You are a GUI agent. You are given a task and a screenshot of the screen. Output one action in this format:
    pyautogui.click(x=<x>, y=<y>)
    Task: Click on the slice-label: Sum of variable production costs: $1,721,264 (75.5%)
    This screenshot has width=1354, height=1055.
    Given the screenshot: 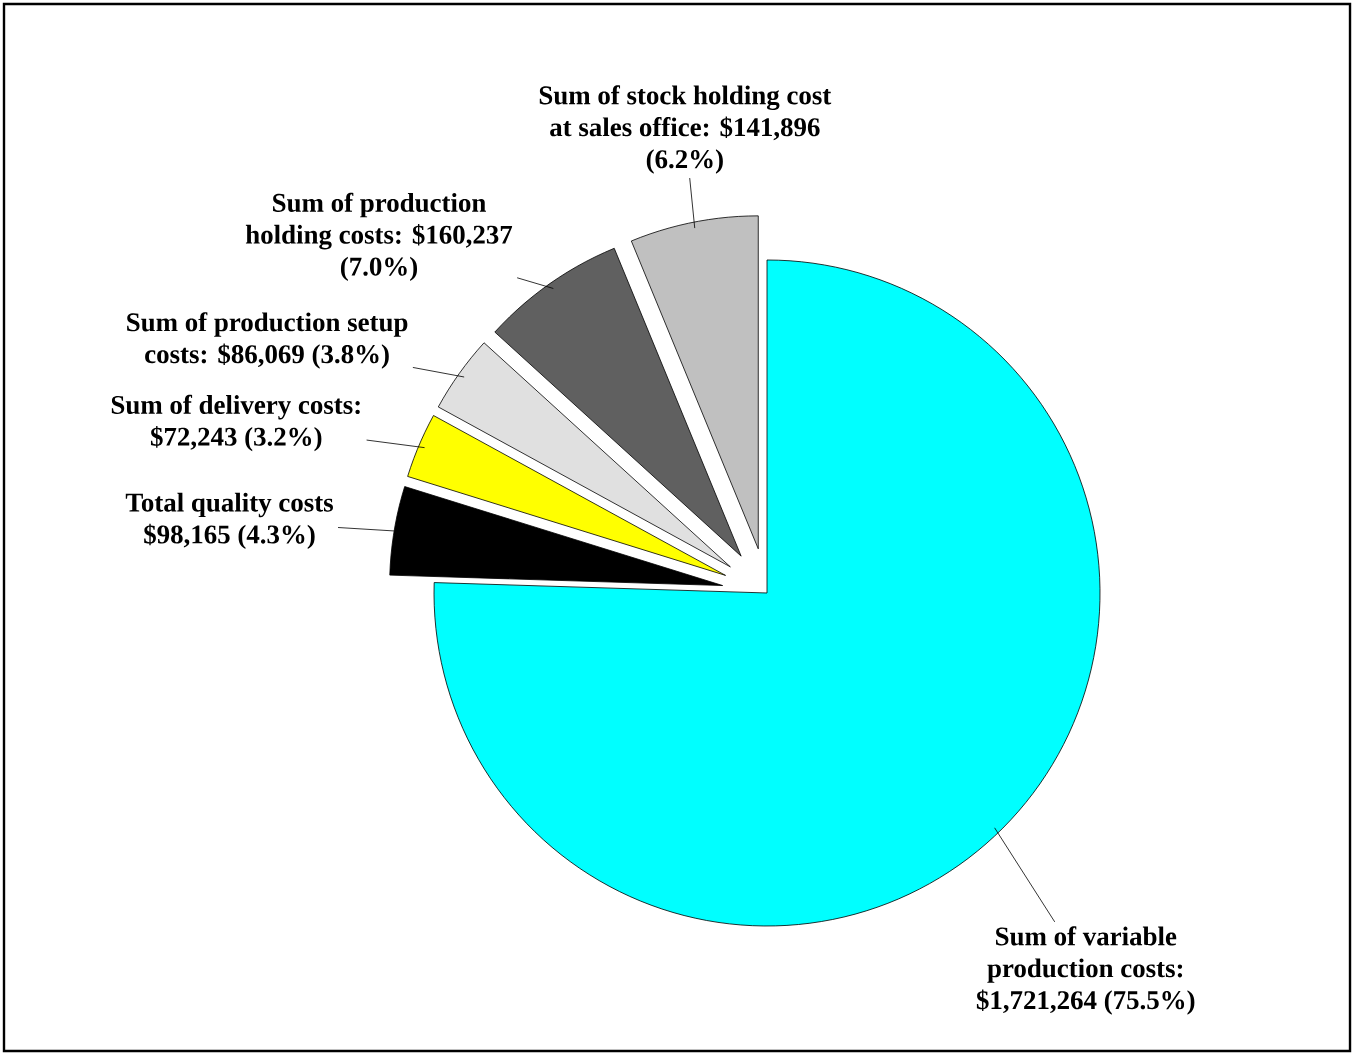 What is the action you would take?
    pyautogui.click(x=1085, y=970)
    